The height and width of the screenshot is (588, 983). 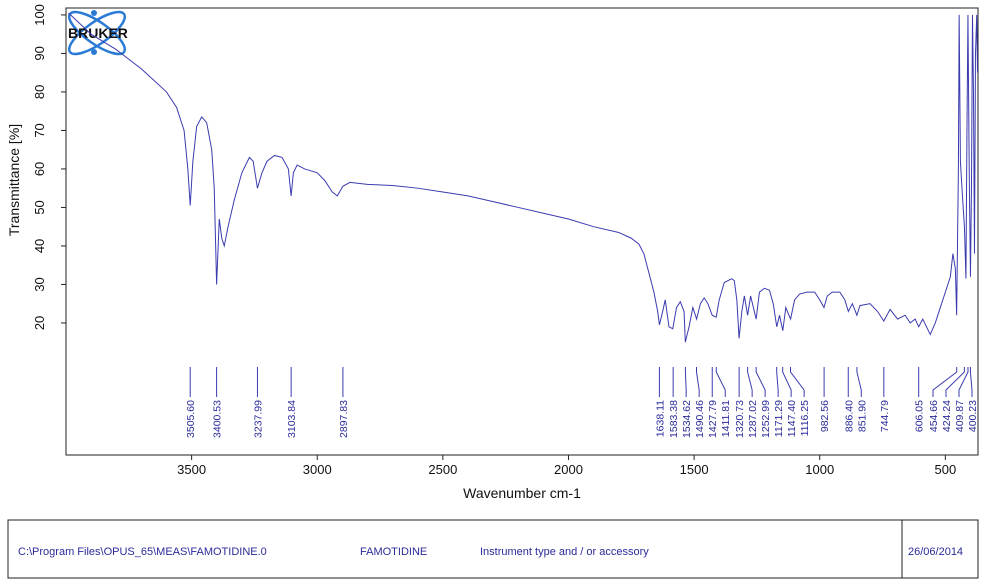 What do you see at coordinates (39, 130) in the screenshot?
I see `y-tick-label: 70` at bounding box center [39, 130].